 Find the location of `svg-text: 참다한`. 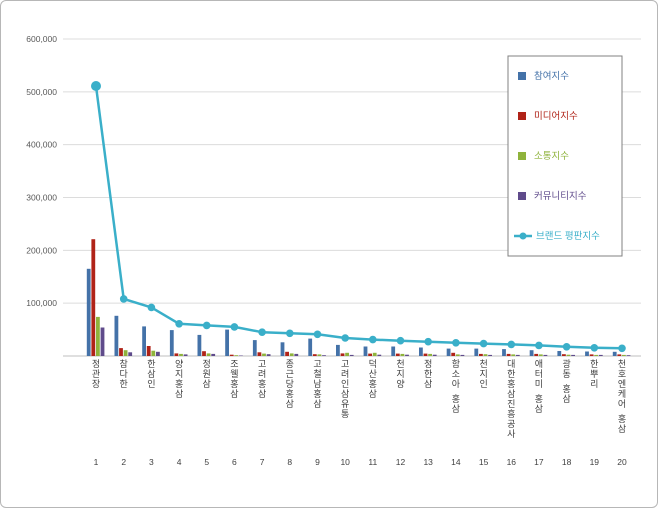

svg-text: 참다한 is located at coordinates (124, 374).